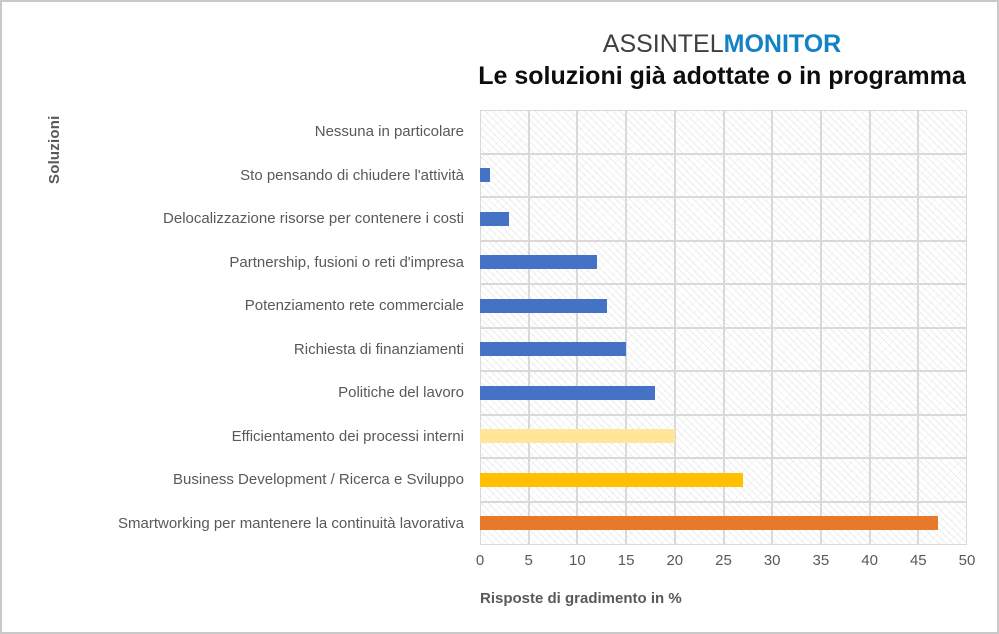 The image size is (999, 634). Describe the element at coordinates (378, 349) in the screenshot. I see `category-label: Richiesta di finanziamenti` at that location.